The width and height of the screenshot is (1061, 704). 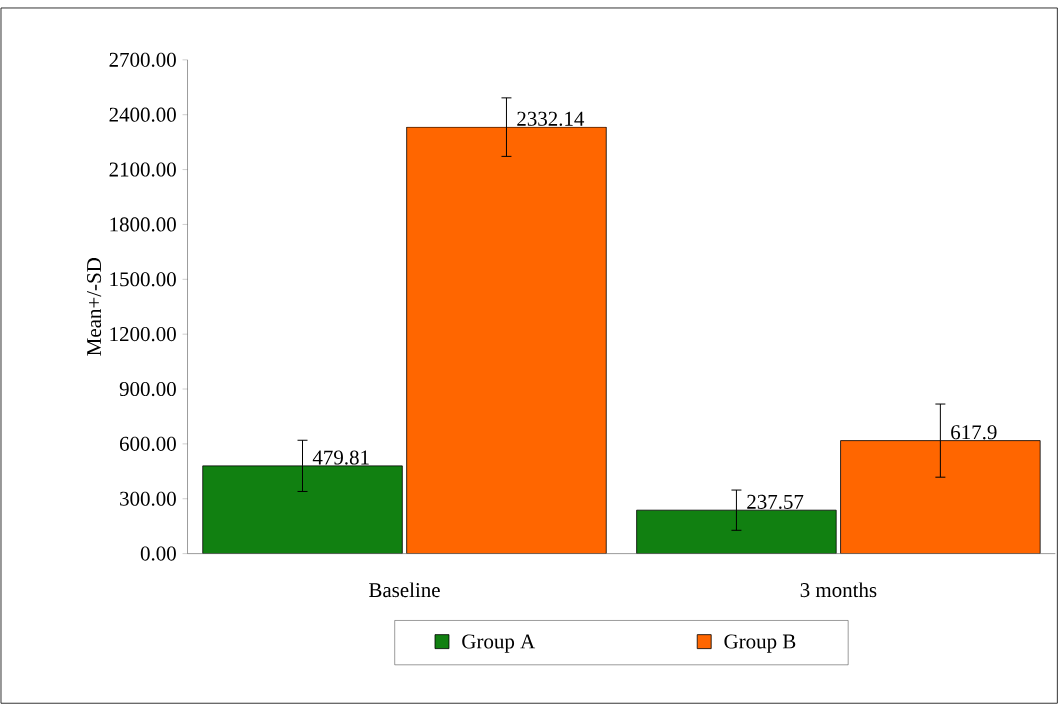 What do you see at coordinates (838, 590) in the screenshot?
I see `x-tick-label: 3 months` at bounding box center [838, 590].